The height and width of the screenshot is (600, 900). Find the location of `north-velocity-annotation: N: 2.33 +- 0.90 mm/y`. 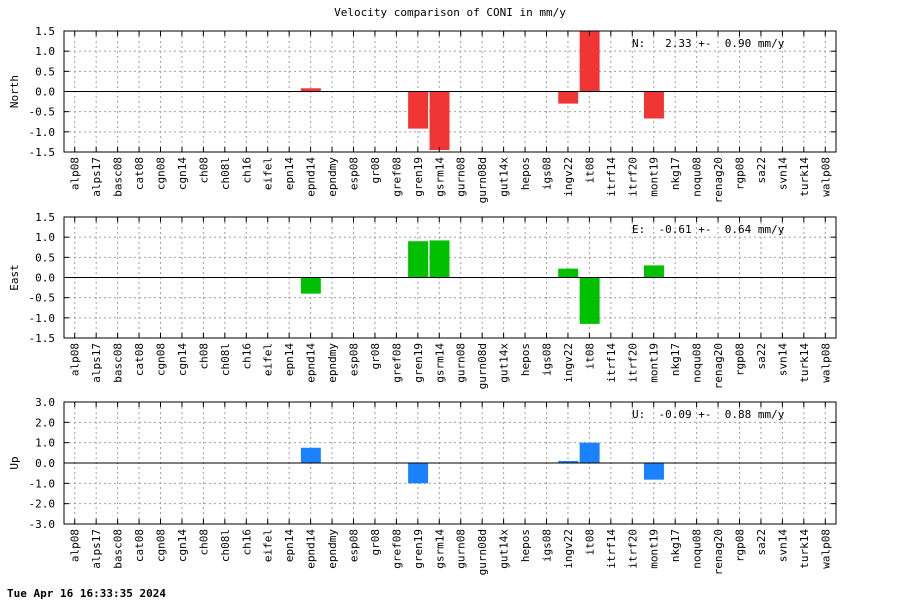

north-velocity-annotation: N: 2.33 +- 0.90 mm/y is located at coordinates (708, 43).